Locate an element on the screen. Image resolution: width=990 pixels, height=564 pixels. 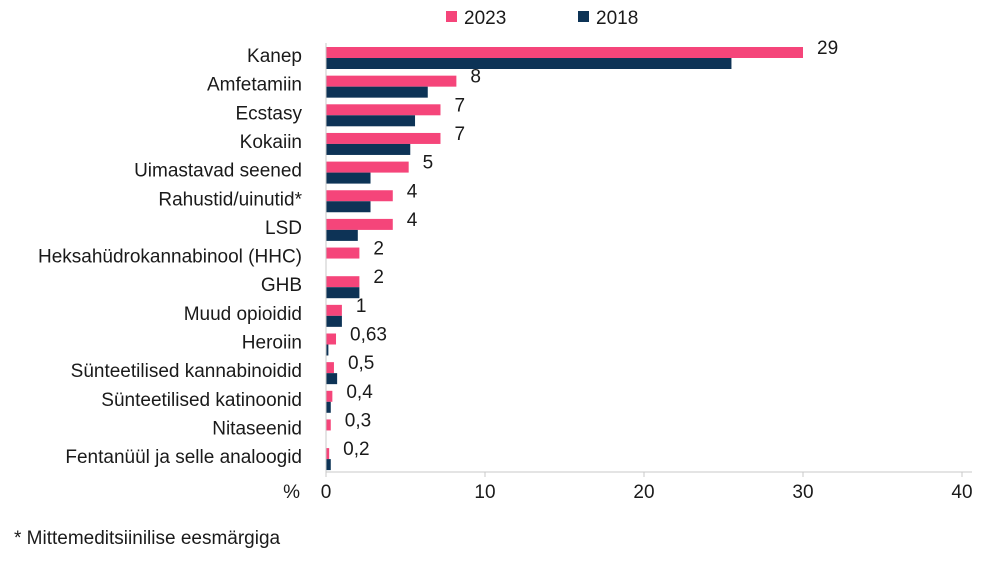
data-label-2023: 0,4 is located at coordinates (359, 392).